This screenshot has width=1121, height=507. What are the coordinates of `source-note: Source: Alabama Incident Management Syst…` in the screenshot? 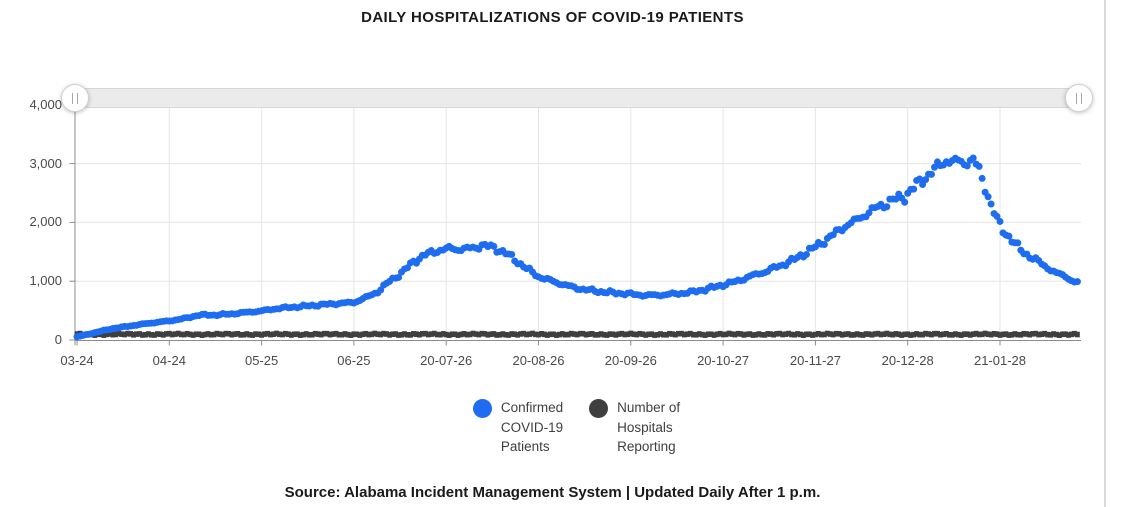 It's located at (552, 492).